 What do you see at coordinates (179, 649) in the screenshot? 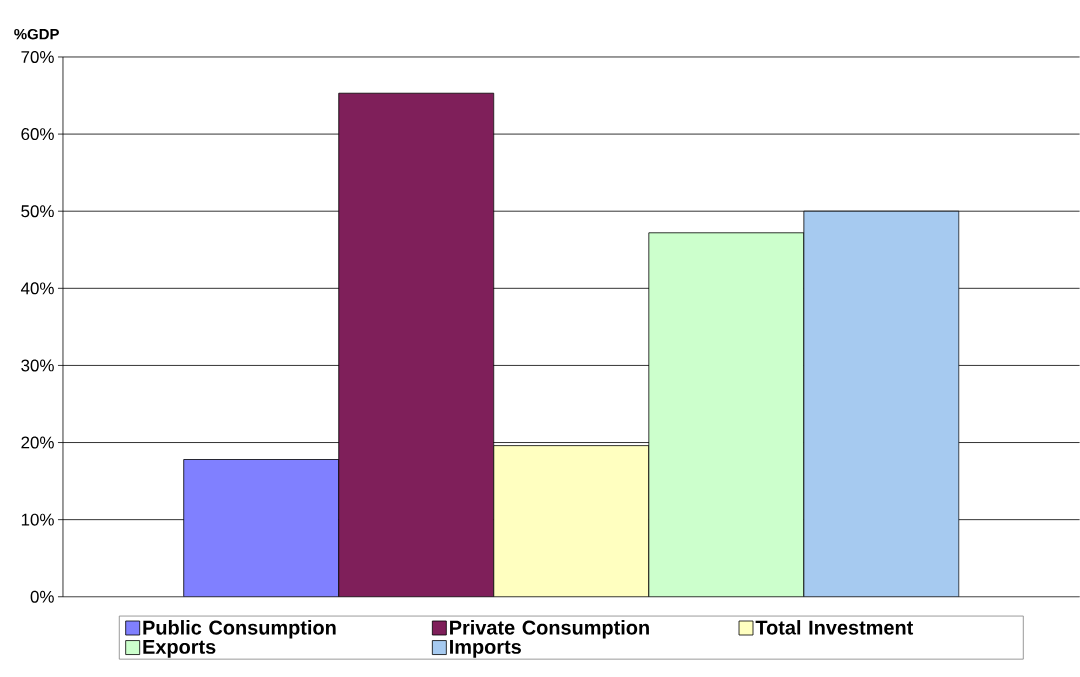
I see `legend-label: Exports` at bounding box center [179, 649].